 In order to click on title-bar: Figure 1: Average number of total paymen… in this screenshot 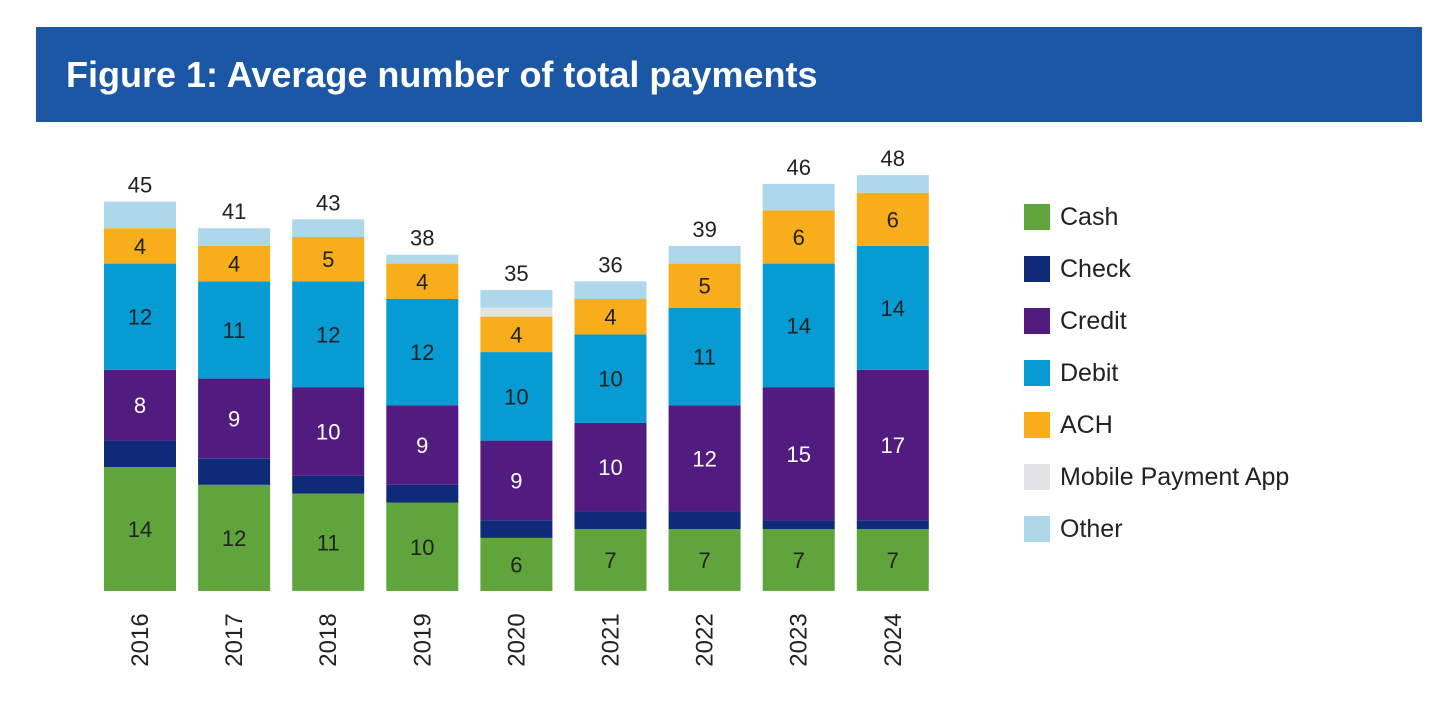, I will do `click(729, 74)`.